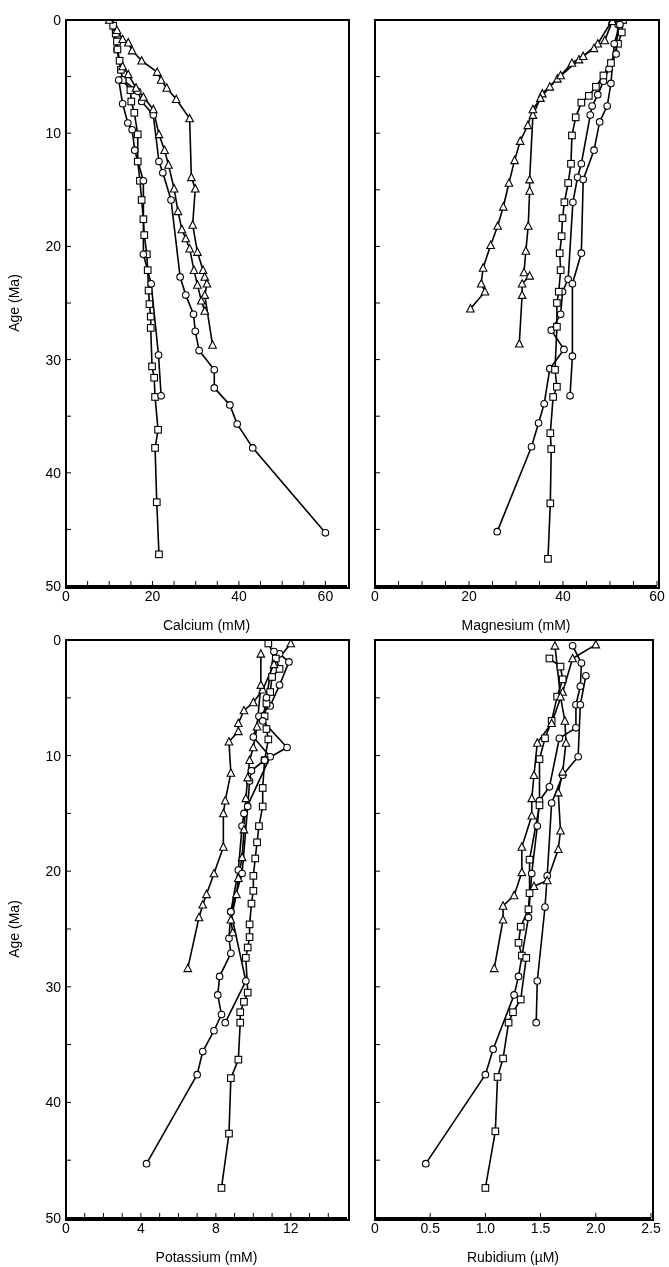 The image size is (669, 1267). Describe the element at coordinates (651, 1227) in the screenshot. I see `x-tick-label: 2.5` at that location.